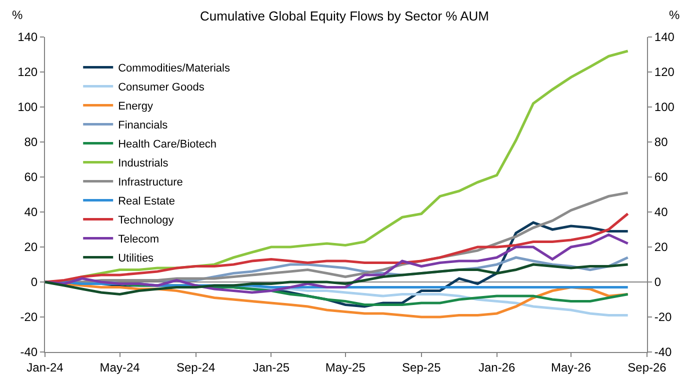  What do you see at coordinates (161, 88) in the screenshot?
I see `legend-label: Consumer Goods` at bounding box center [161, 88].